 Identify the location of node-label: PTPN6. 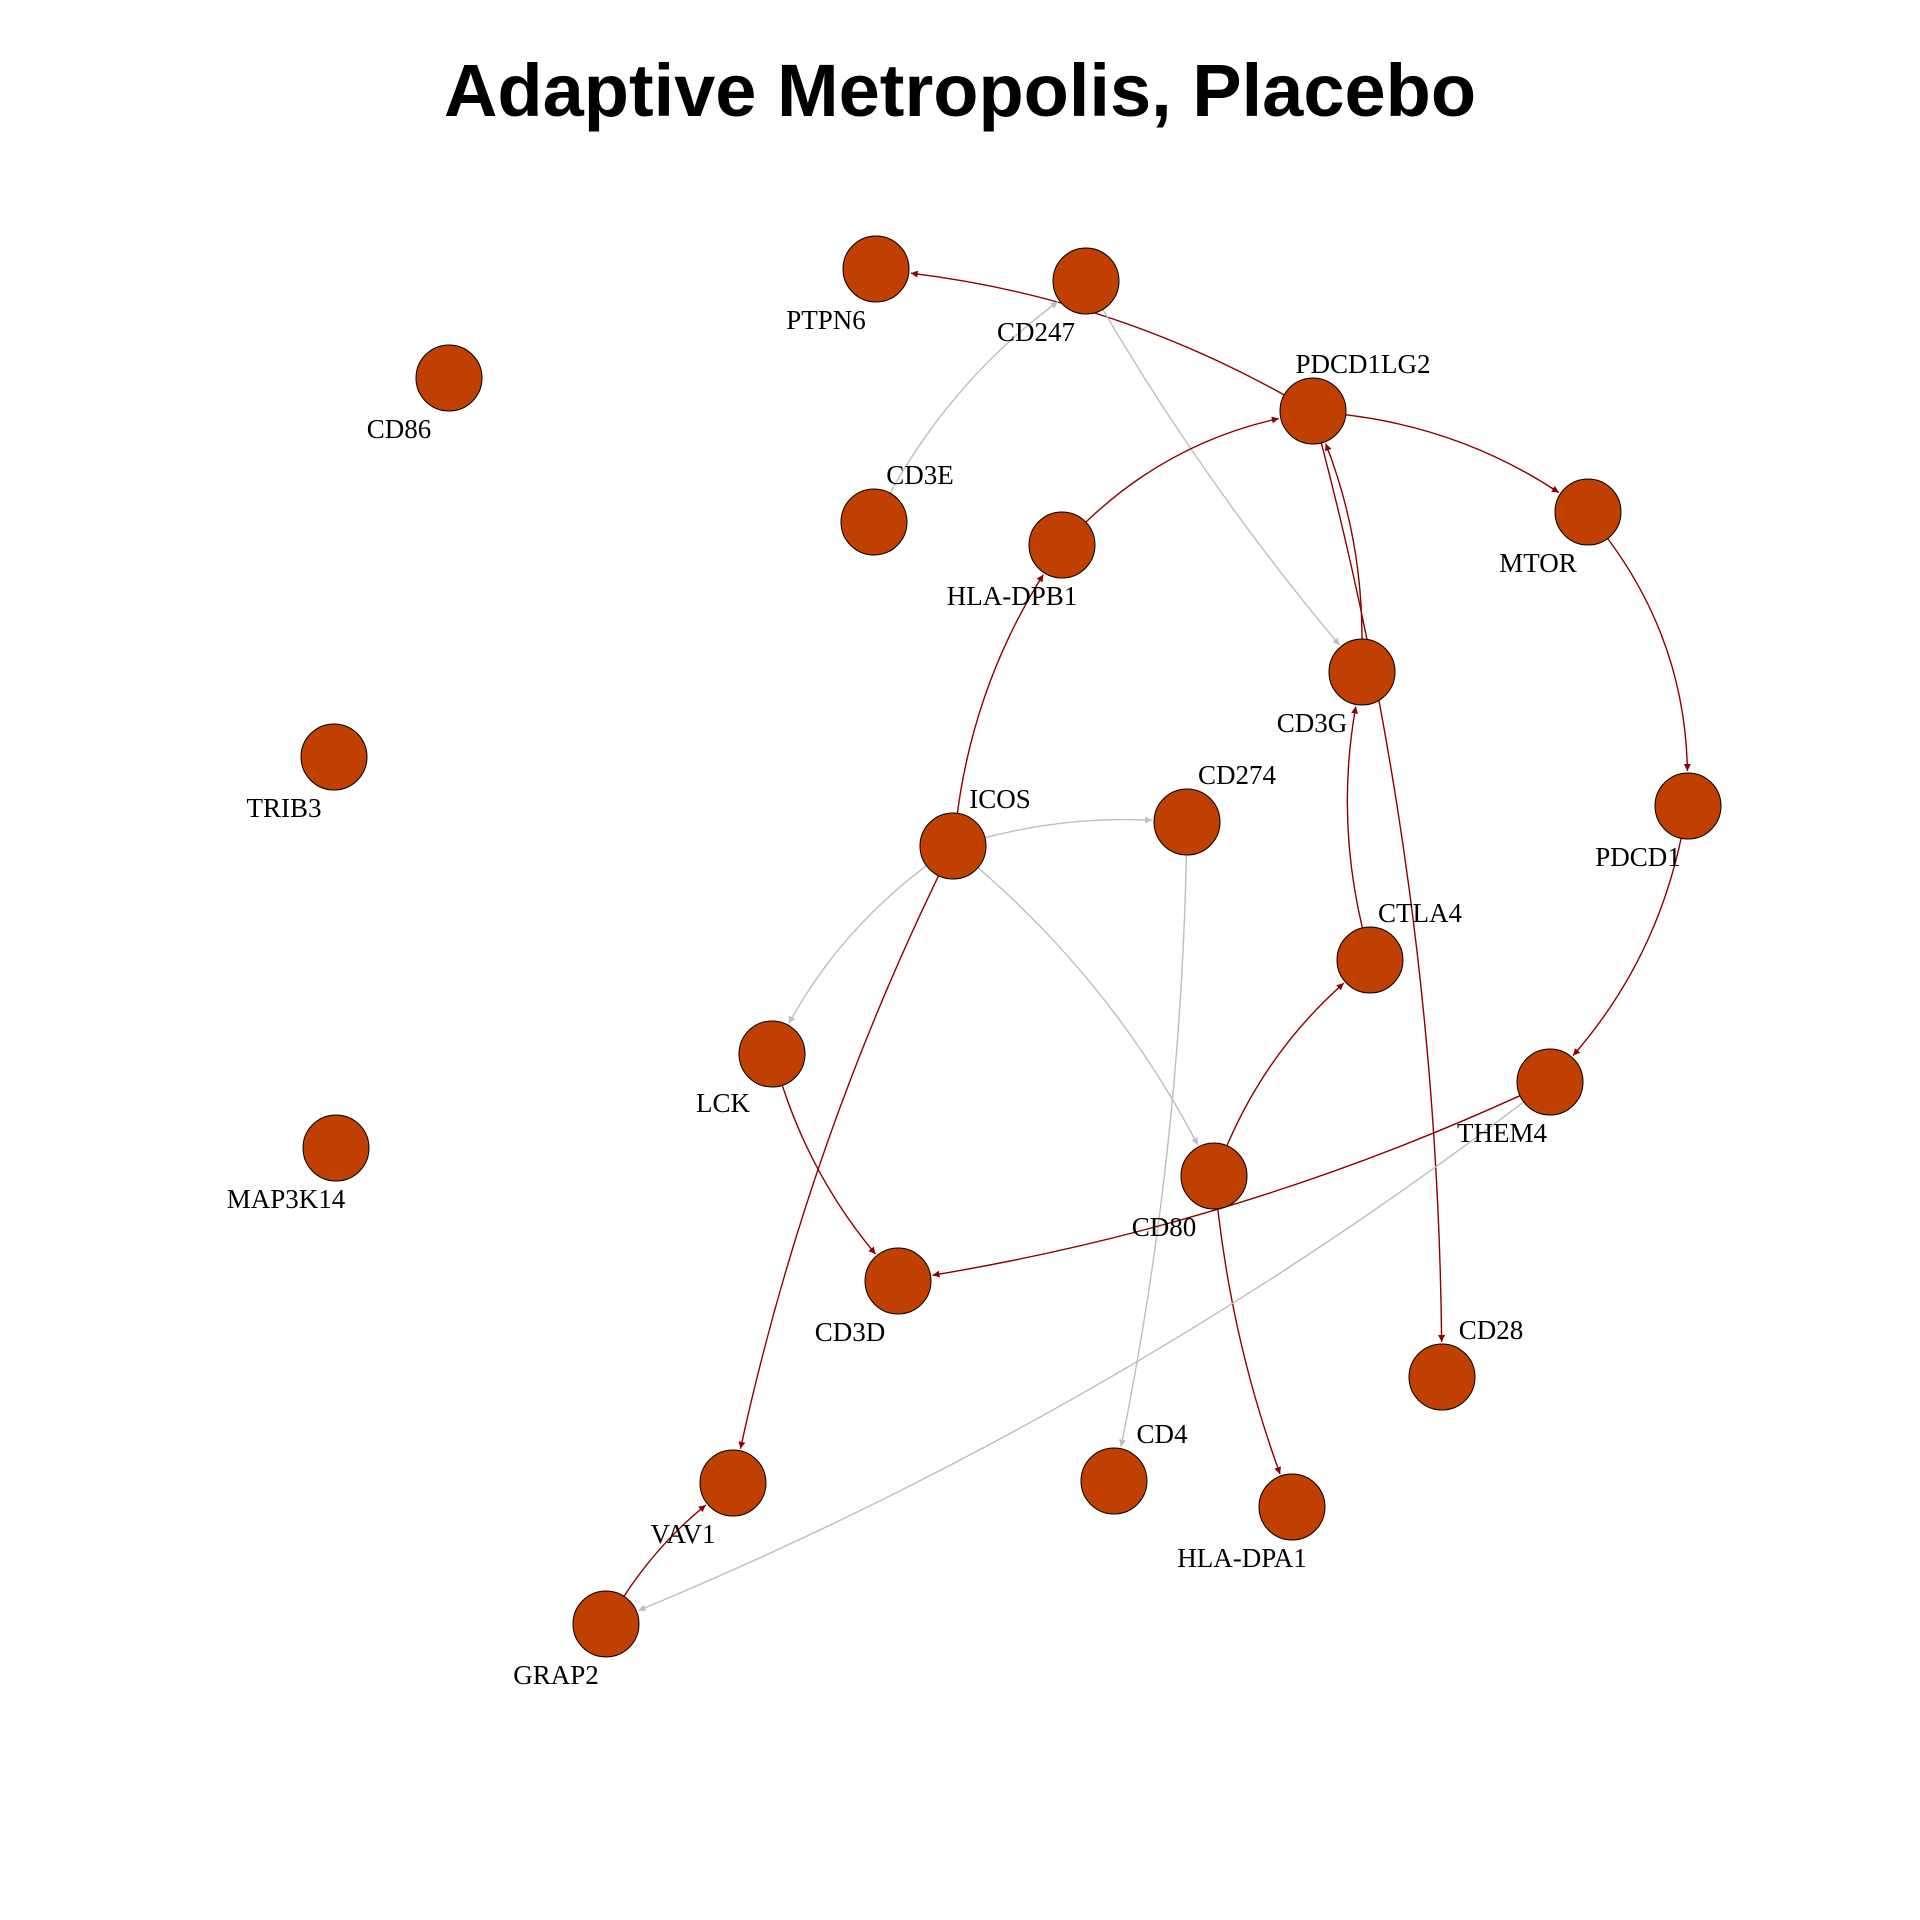
(826, 320).